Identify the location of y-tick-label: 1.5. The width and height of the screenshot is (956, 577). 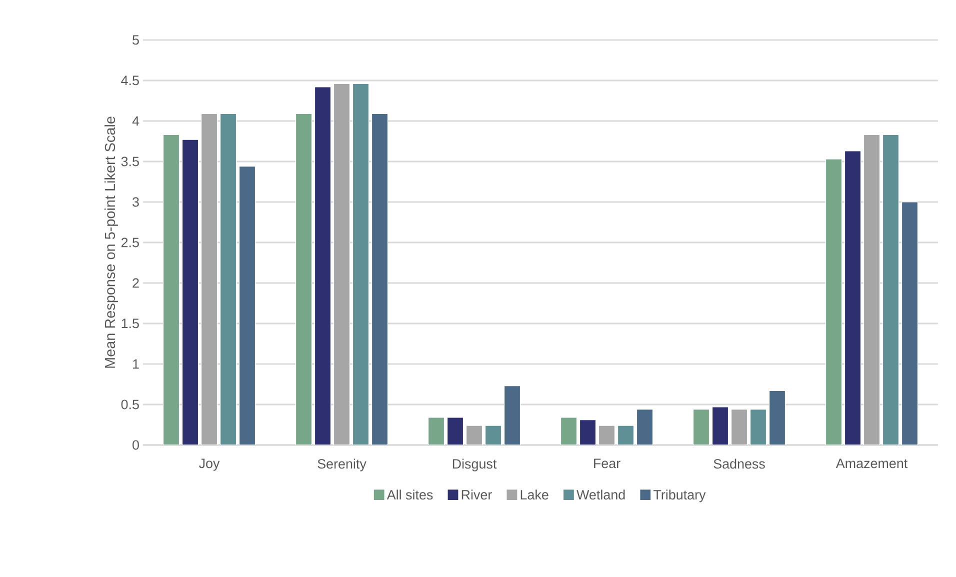
(130, 323).